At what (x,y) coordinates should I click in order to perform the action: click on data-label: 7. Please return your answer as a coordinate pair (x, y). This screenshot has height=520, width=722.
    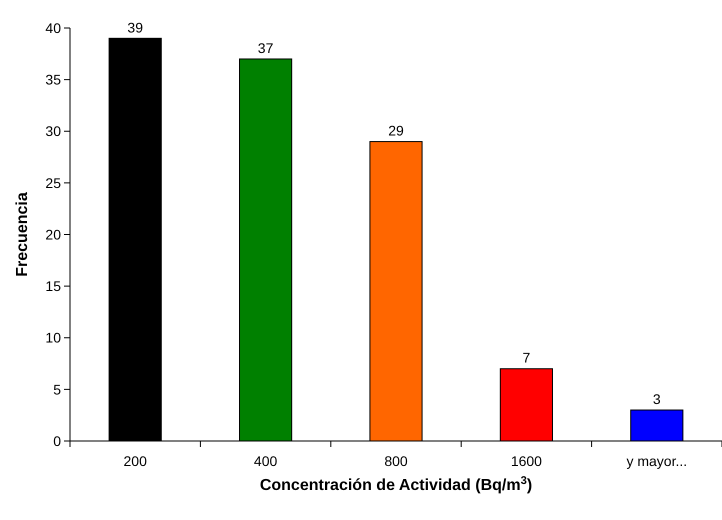
    Looking at the image, I should click on (526, 358).